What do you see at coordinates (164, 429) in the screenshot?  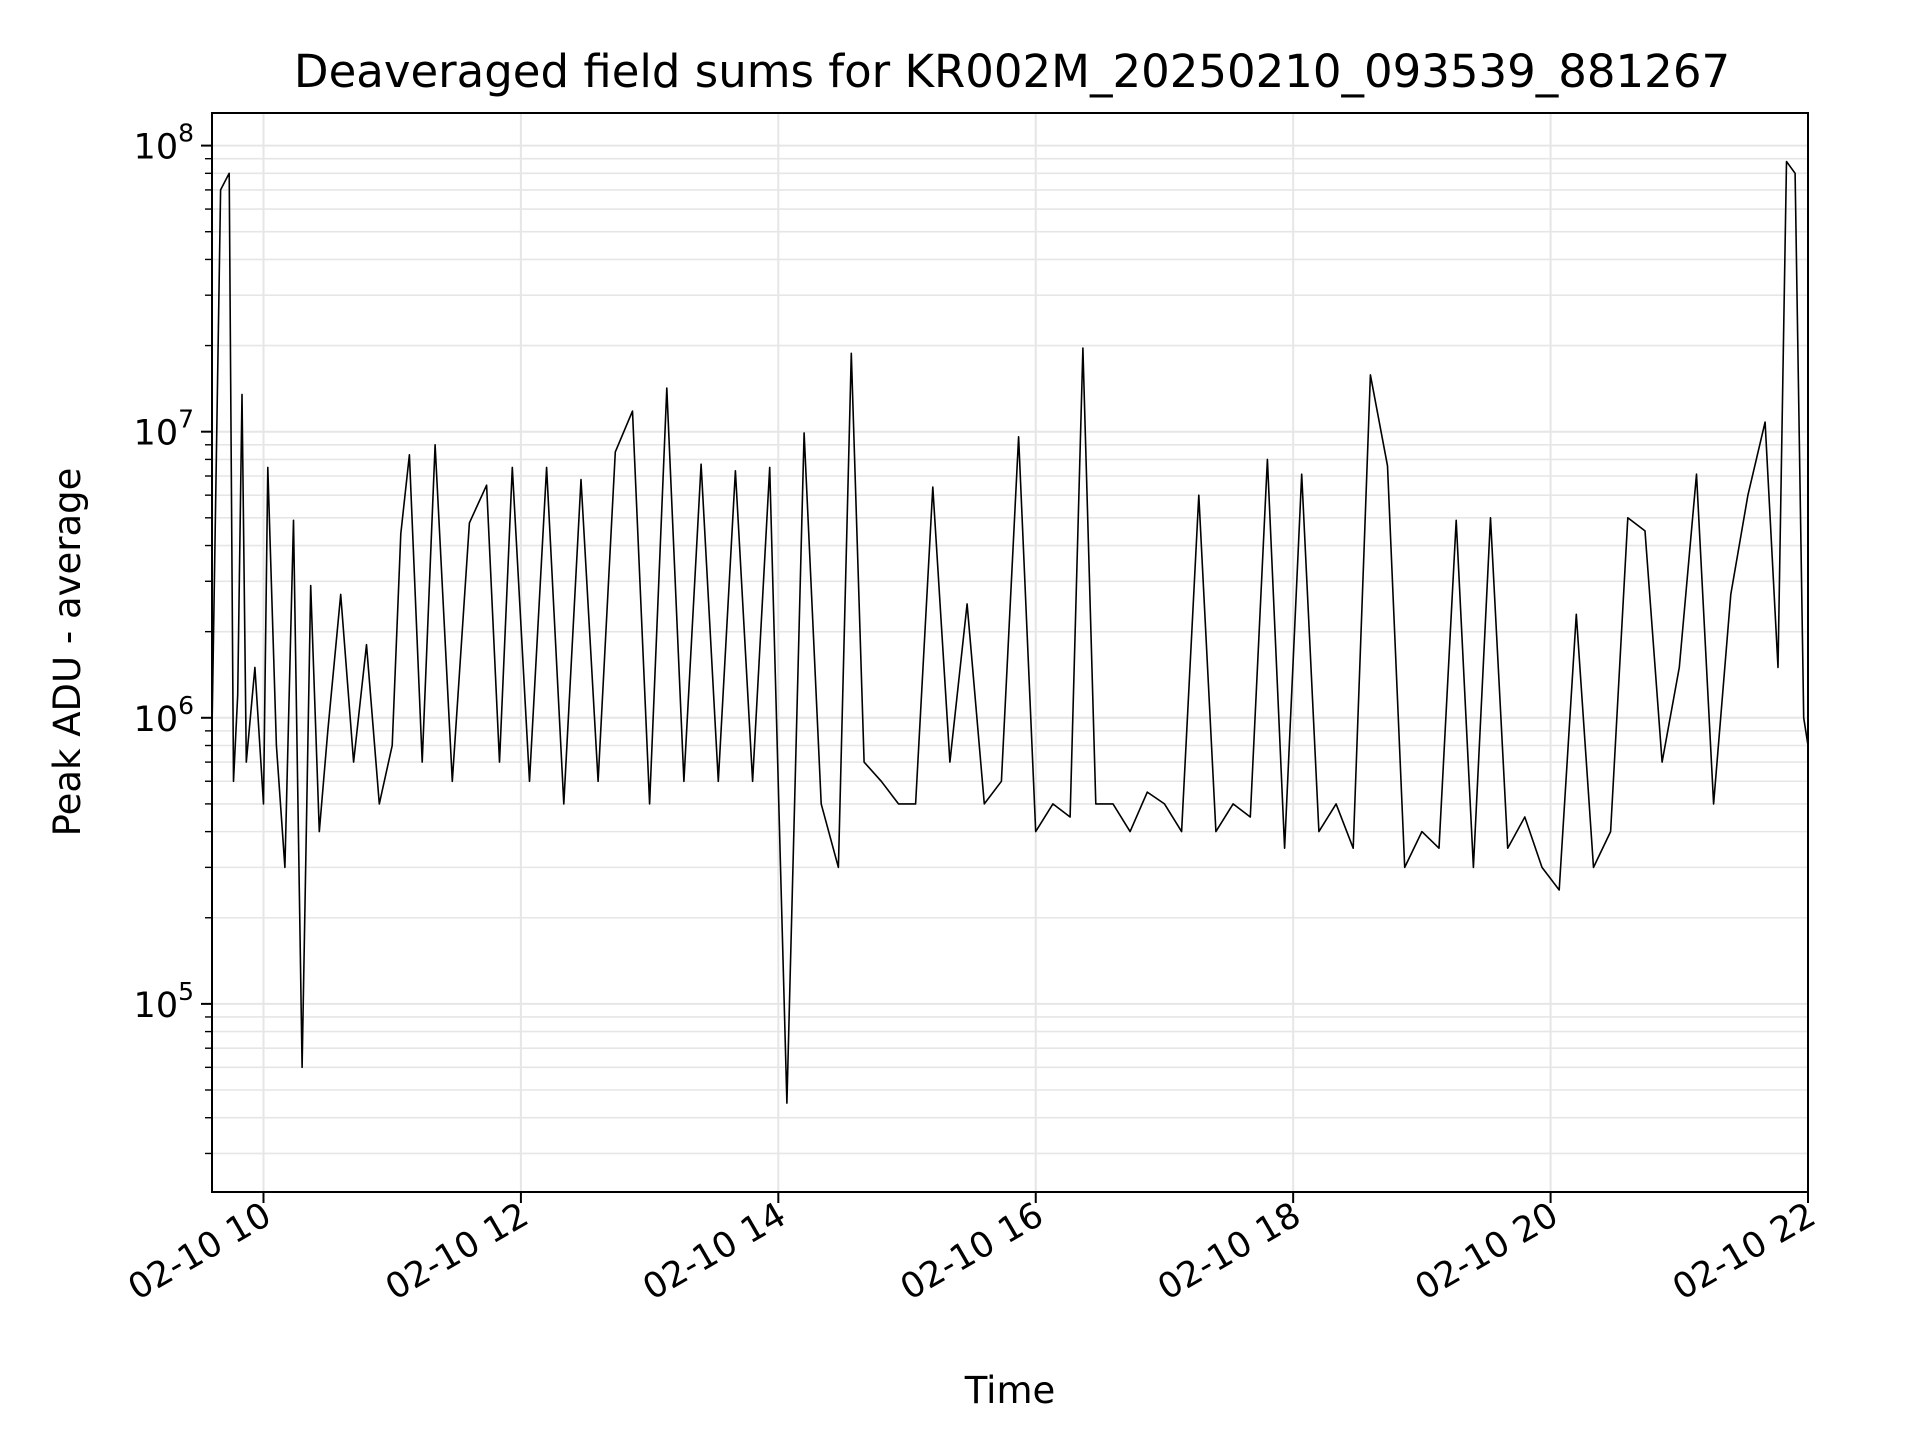 I see `y-tick-label: 10⁷` at bounding box center [164, 429].